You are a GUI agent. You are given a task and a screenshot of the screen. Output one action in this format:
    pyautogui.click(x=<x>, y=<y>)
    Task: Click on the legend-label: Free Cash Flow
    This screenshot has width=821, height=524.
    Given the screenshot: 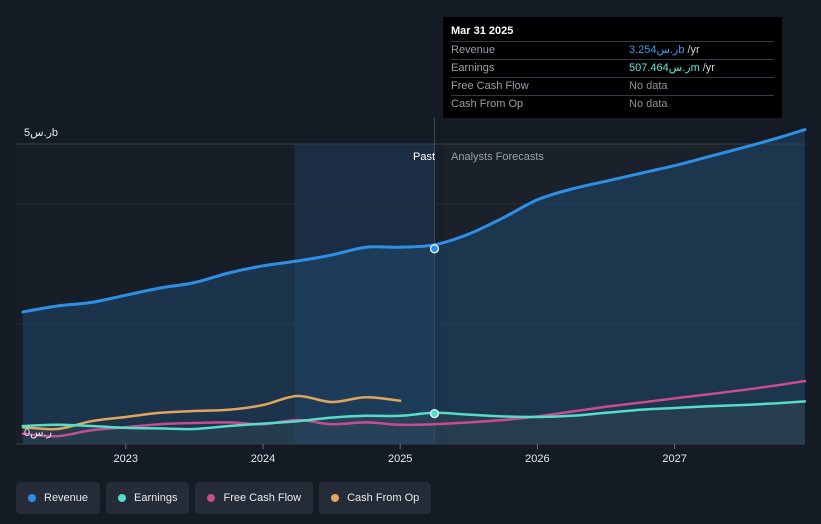 What is the action you would take?
    pyautogui.click(x=262, y=498)
    